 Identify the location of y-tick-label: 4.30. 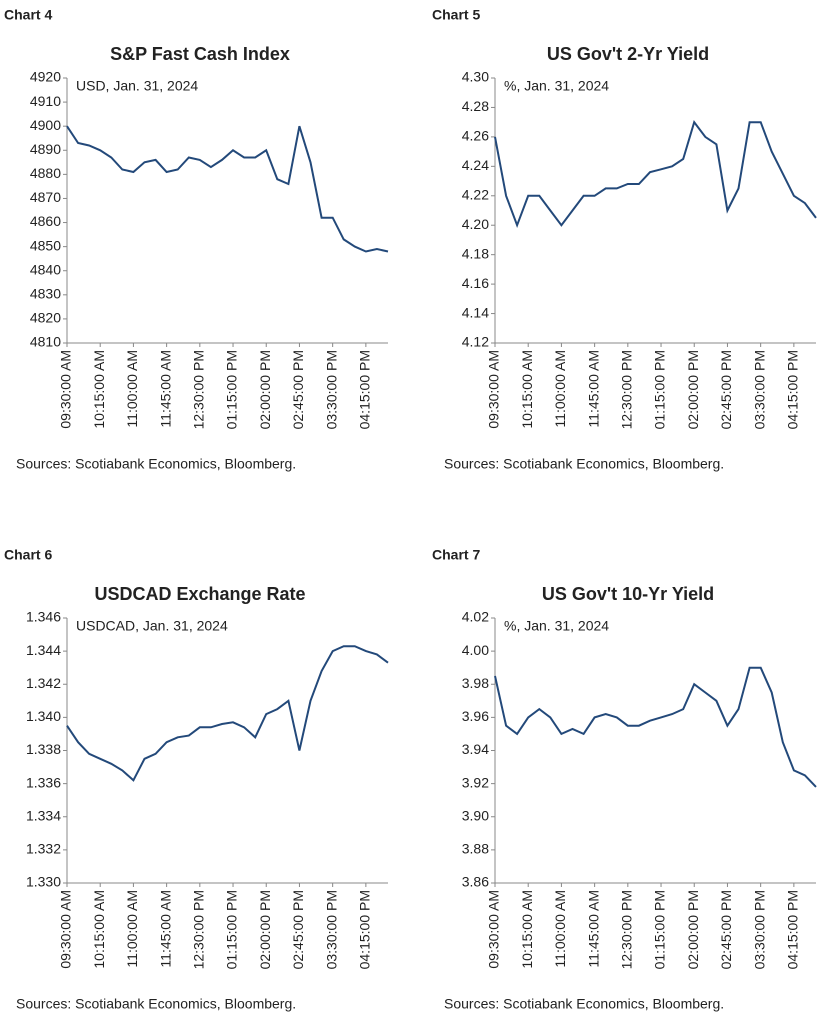
(475, 77).